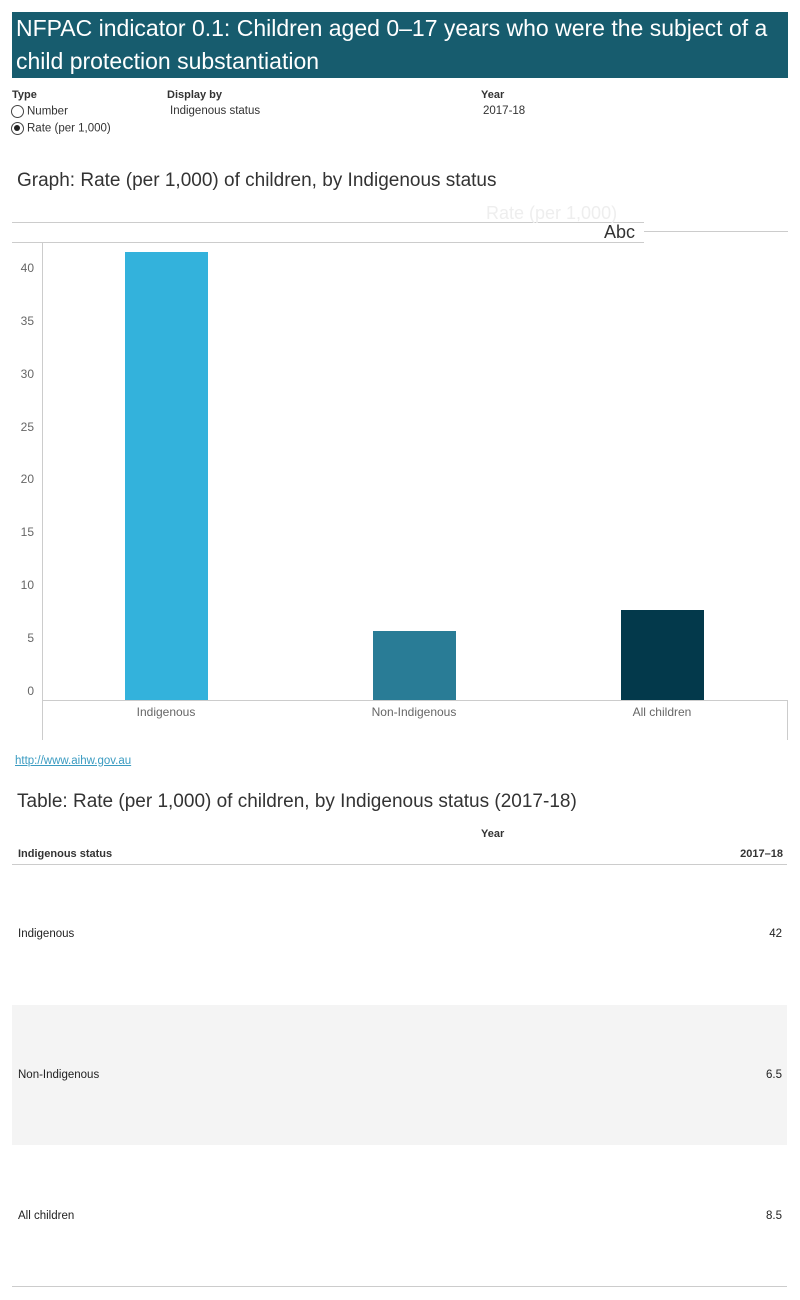  What do you see at coordinates (59, 1075) in the screenshot?
I see `row-label: Non-Indigenous` at bounding box center [59, 1075].